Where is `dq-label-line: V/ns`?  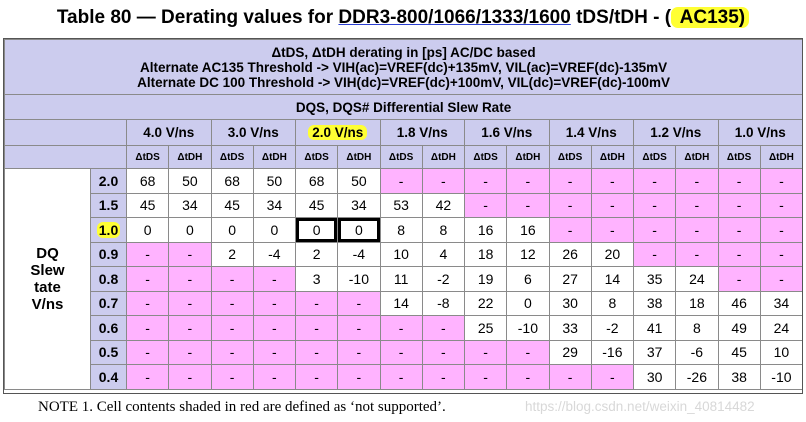 dq-label-line: V/ns is located at coordinates (47, 304).